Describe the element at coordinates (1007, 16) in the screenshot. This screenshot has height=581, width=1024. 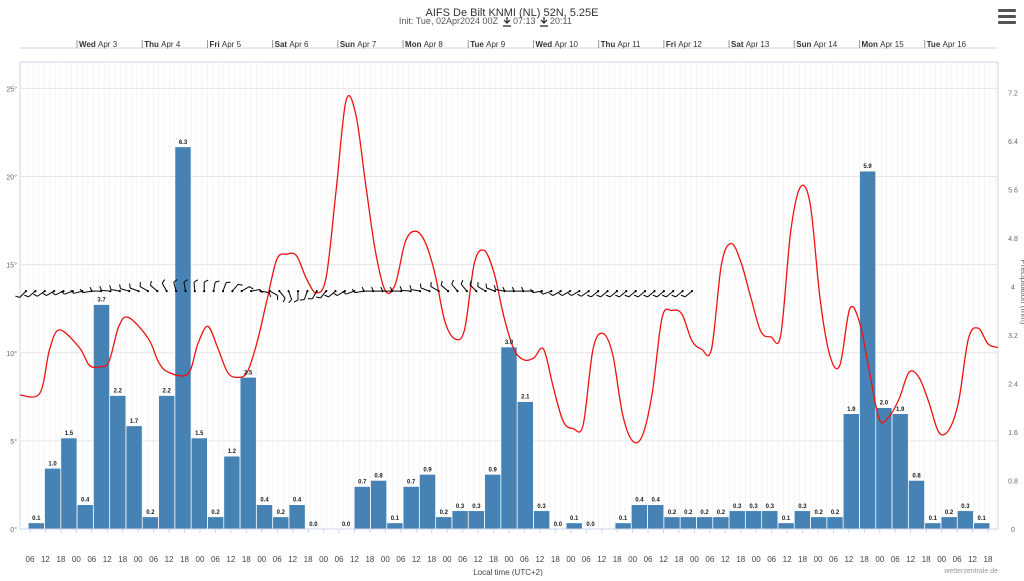
I see `chart-menu-button` at that location.